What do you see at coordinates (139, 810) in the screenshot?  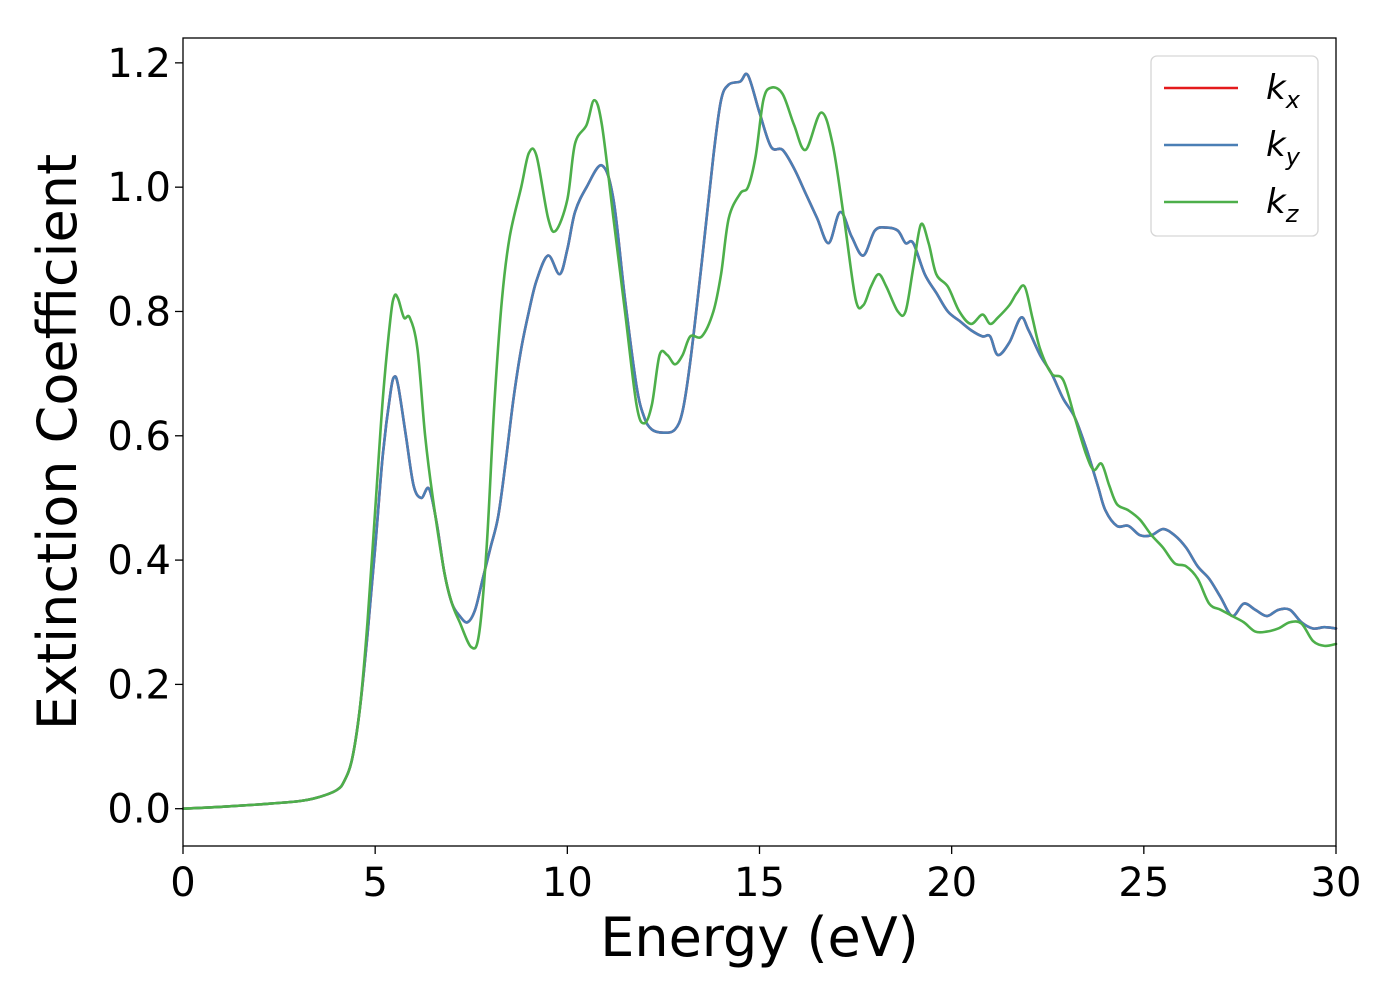 I see `y-tick-label: 0.0` at bounding box center [139, 810].